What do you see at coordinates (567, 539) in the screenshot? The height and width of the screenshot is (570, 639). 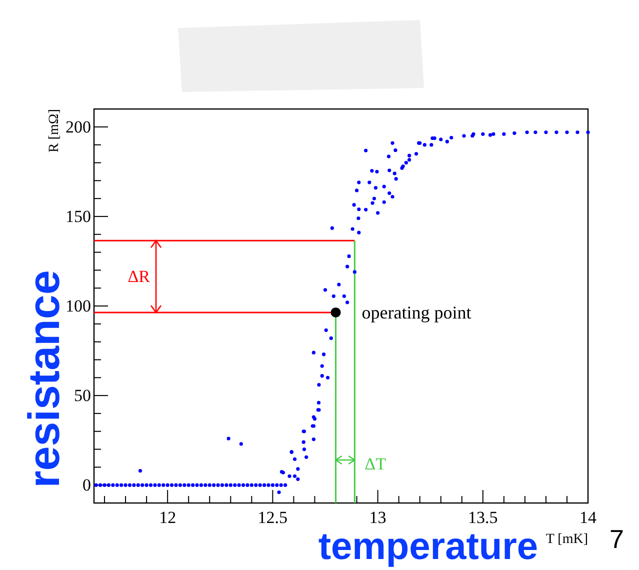 I see `x-axis-title: T [mK]` at bounding box center [567, 539].